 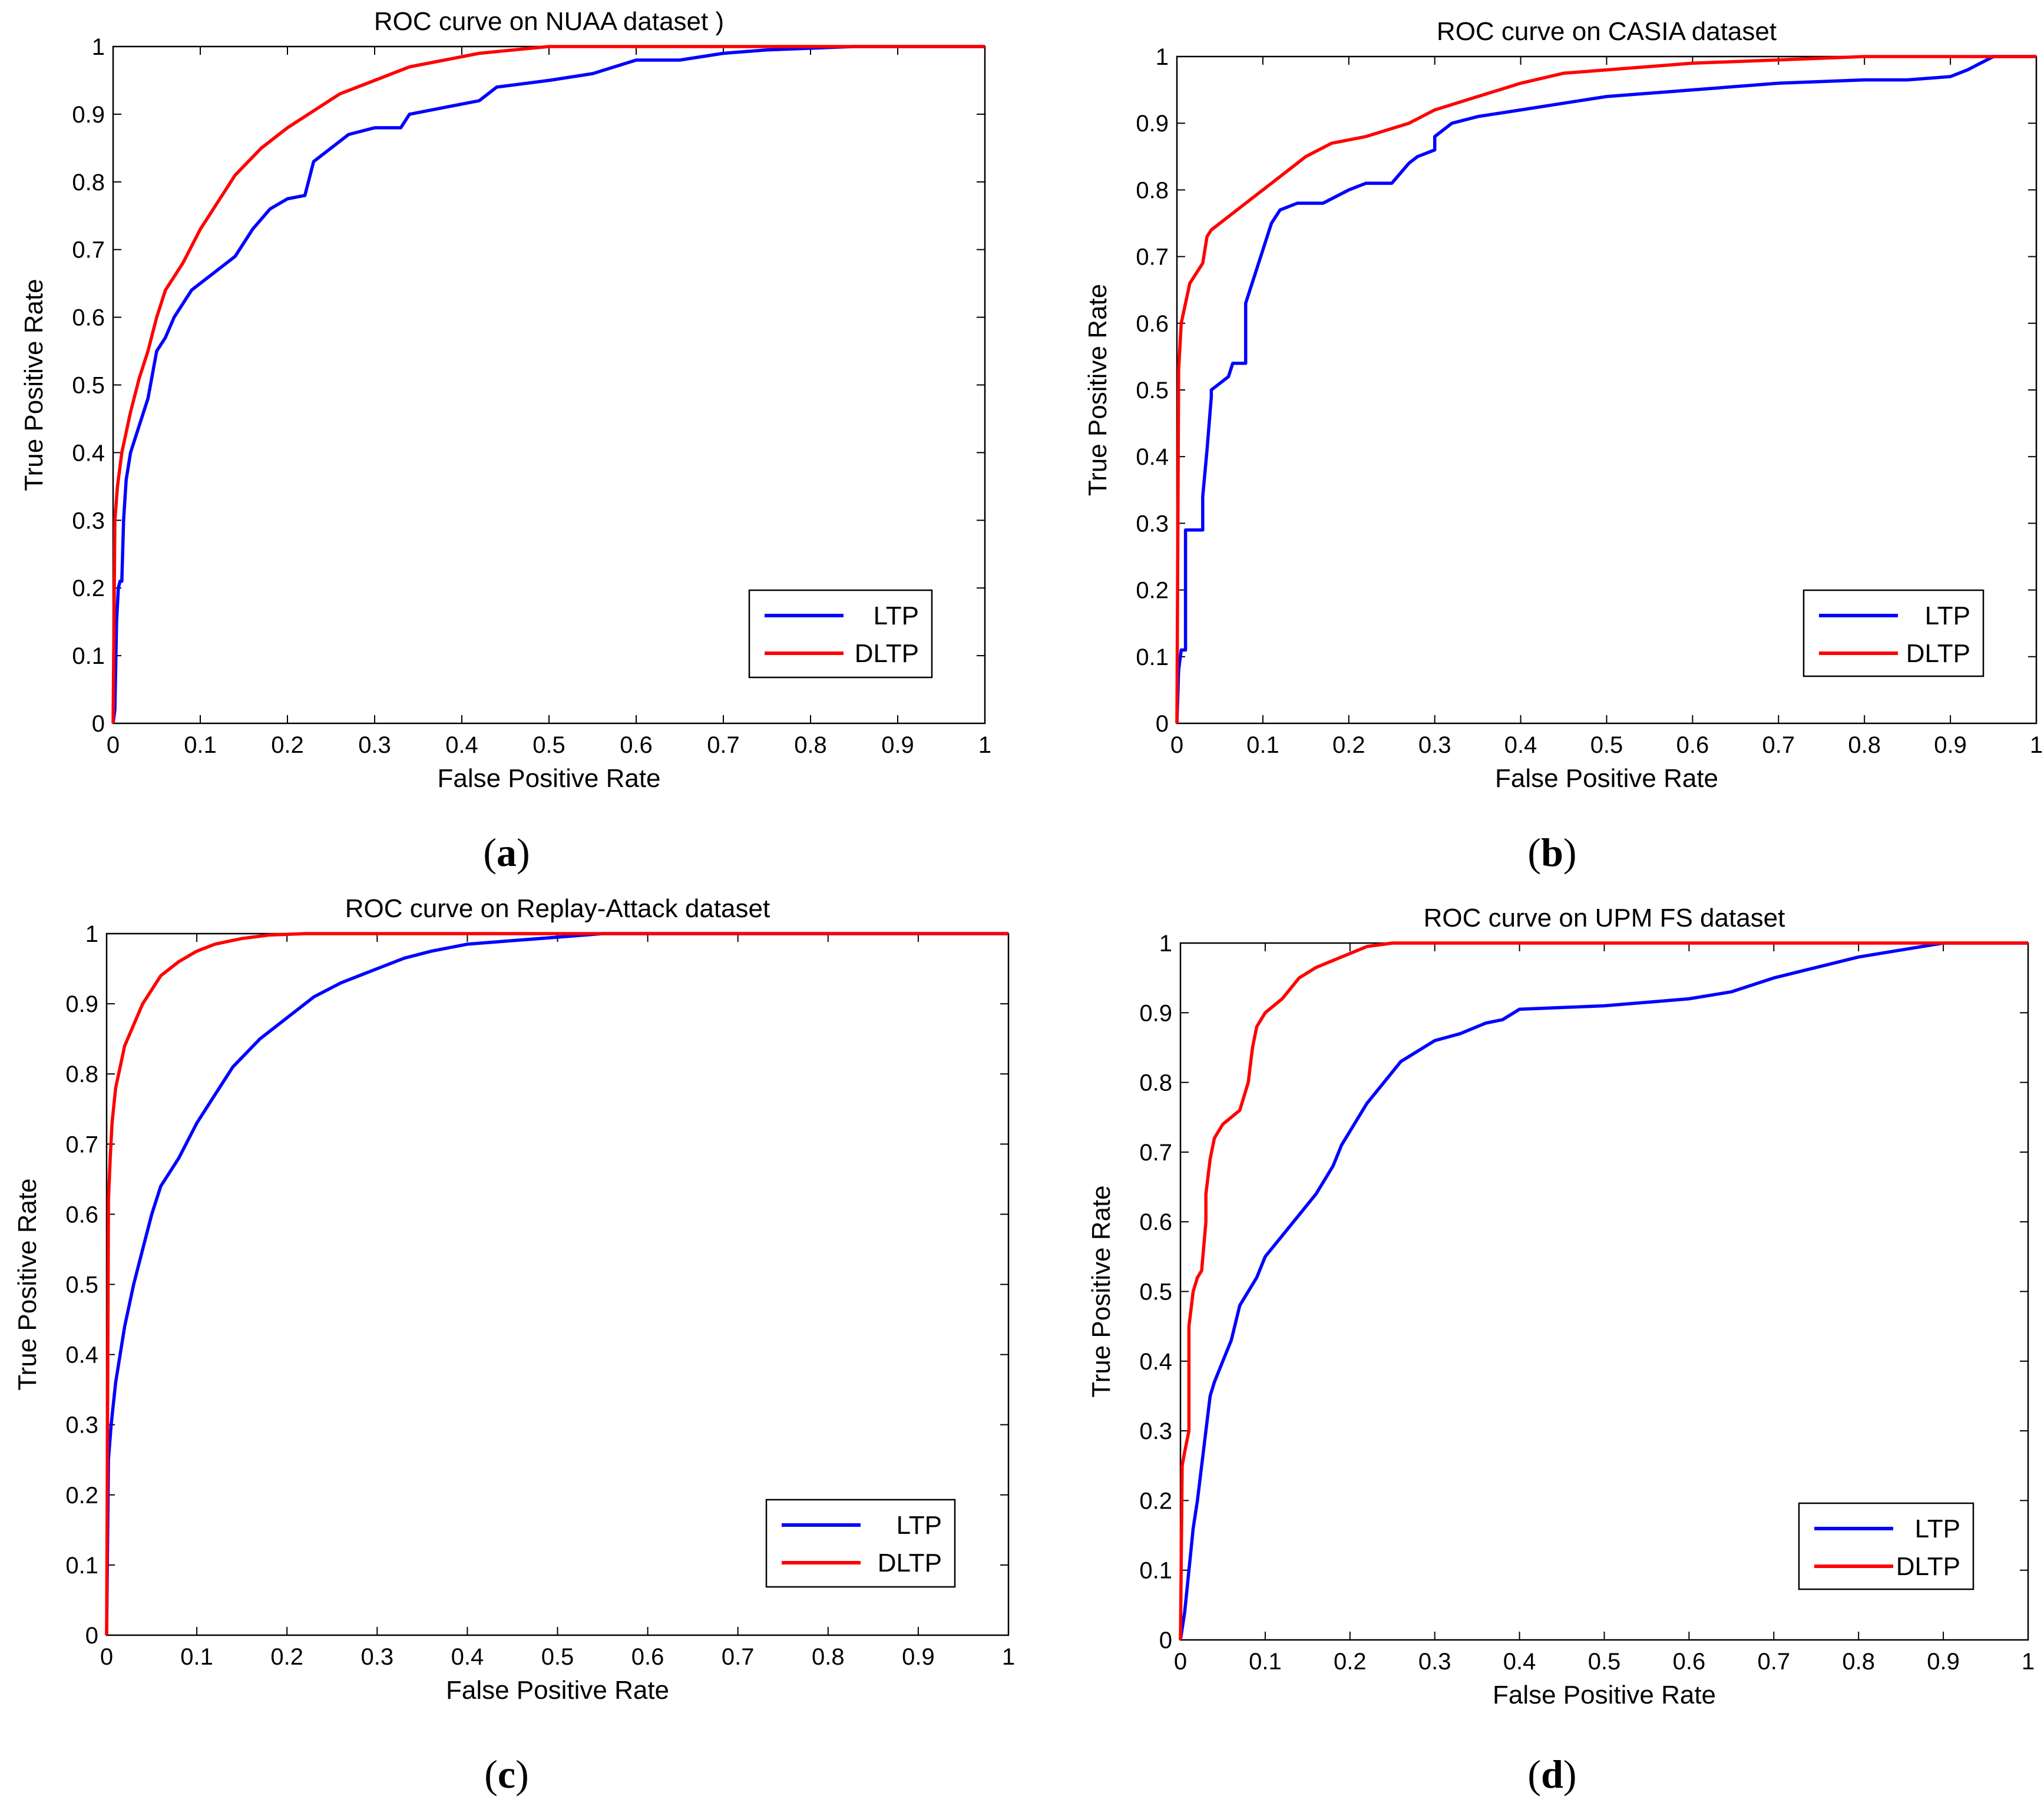 What do you see at coordinates (1604, 918) in the screenshot?
I see `chart-title: ROC curve on UPM FS dataset` at bounding box center [1604, 918].